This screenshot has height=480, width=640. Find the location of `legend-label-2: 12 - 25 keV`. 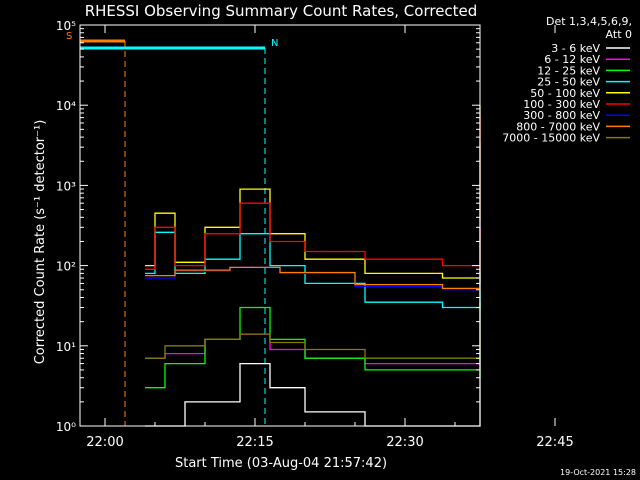

legend-label-2: 12 - 25 keV is located at coordinates (568, 70).